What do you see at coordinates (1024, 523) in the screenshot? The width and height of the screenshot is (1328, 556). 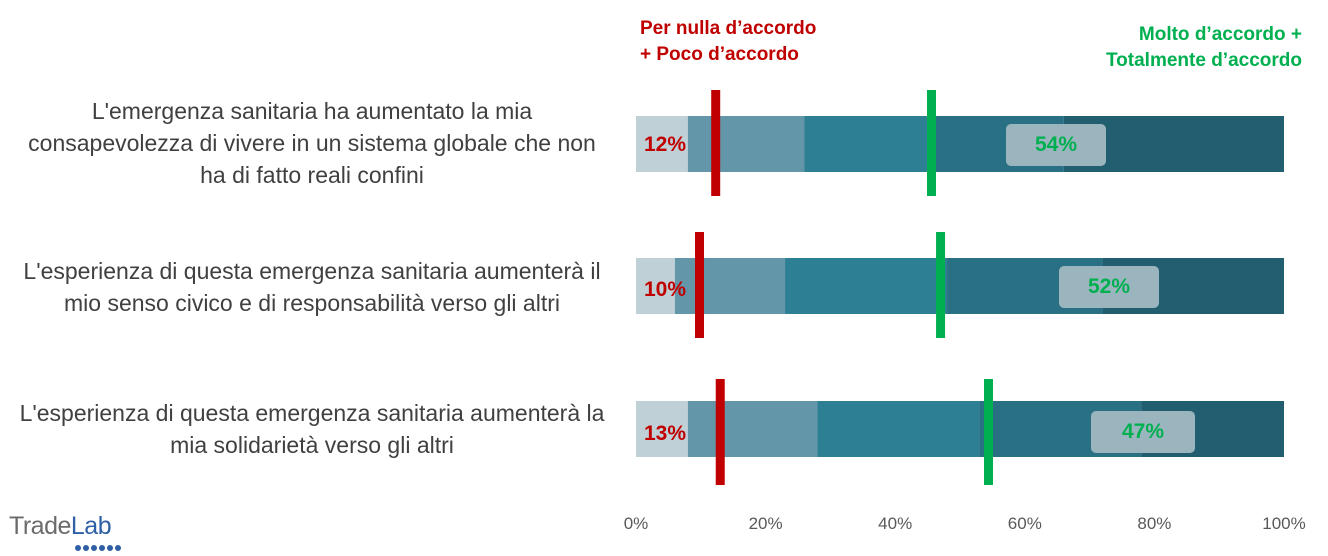 I see `x-tick-label-60: 60%` at bounding box center [1024, 523].